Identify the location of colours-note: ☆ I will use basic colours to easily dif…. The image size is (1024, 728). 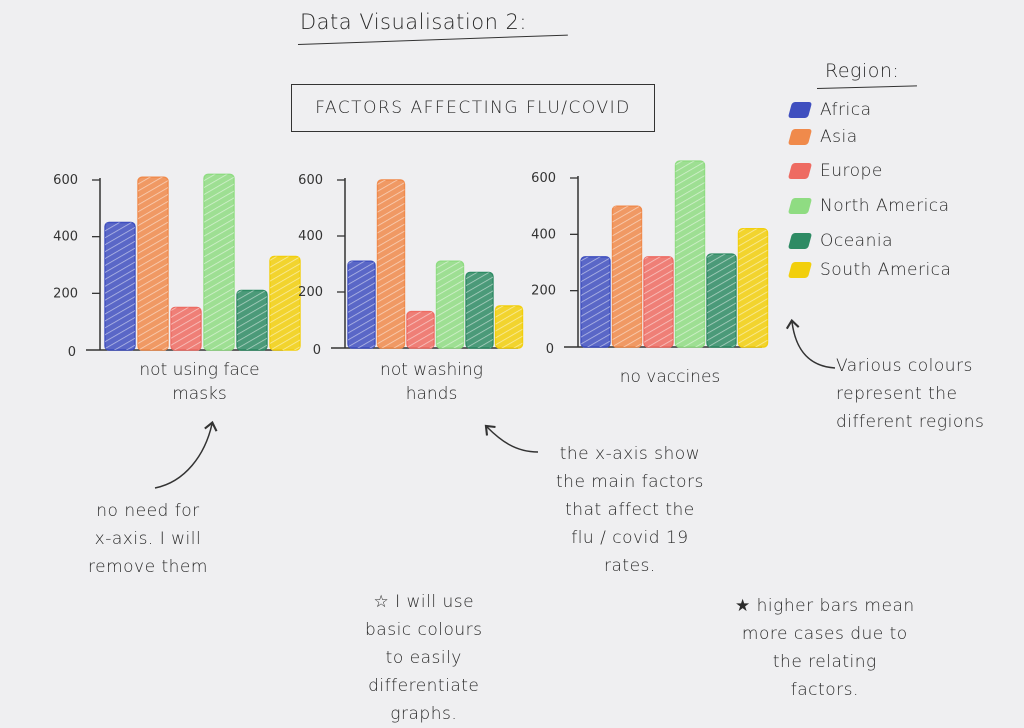
(424, 658).